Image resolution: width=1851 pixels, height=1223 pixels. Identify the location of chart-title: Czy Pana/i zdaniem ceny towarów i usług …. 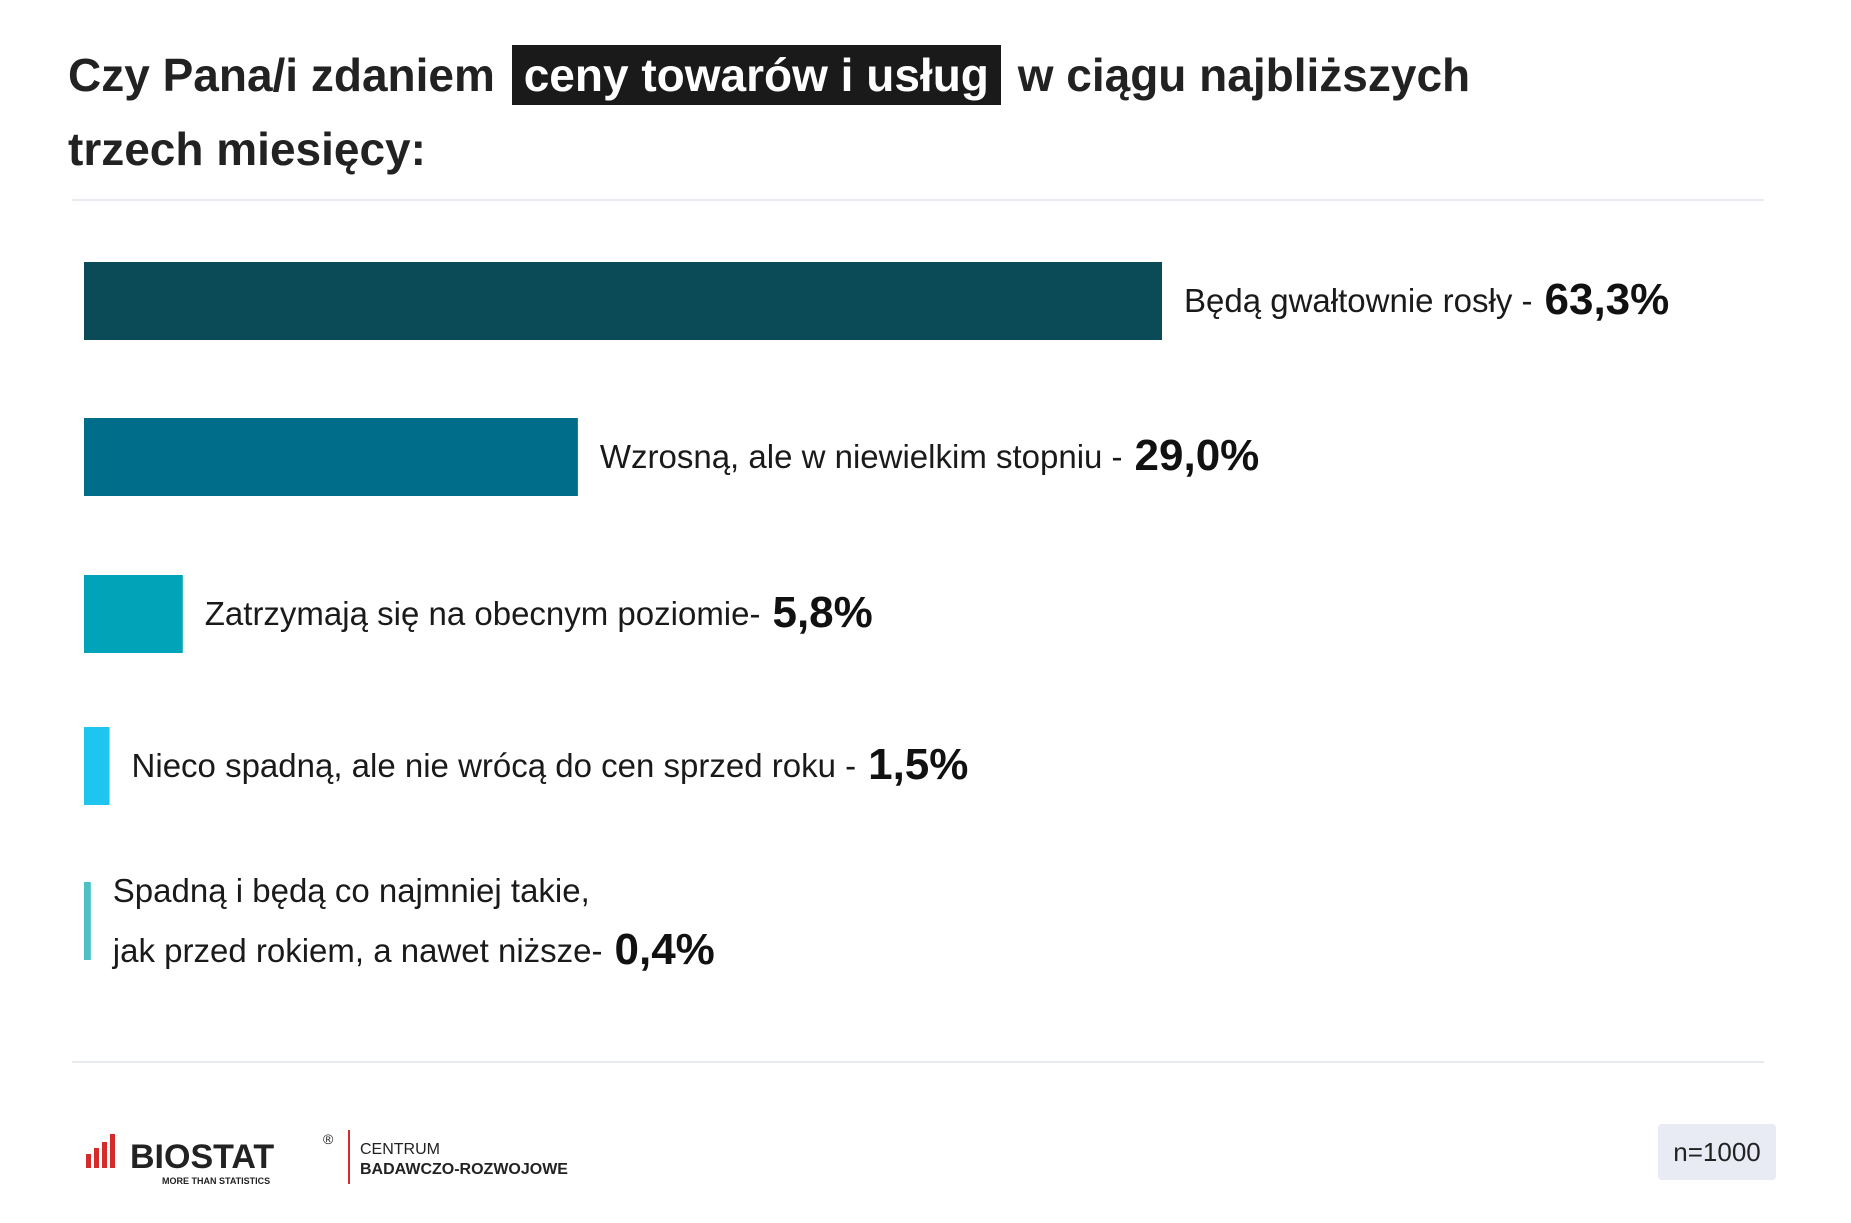
(818, 112).